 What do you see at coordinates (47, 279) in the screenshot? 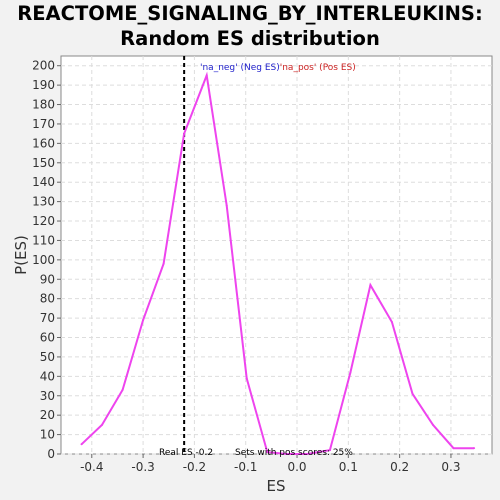
I see `y-tick-label: 90` at bounding box center [47, 279].